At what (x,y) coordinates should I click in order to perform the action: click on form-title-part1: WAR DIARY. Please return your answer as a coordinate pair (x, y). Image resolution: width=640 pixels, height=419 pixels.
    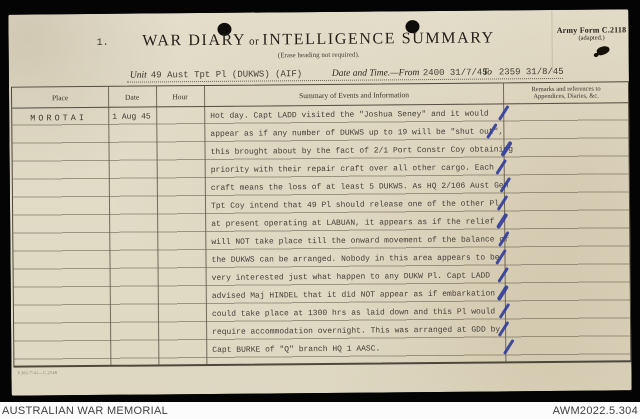
    Looking at the image, I should click on (194, 40).